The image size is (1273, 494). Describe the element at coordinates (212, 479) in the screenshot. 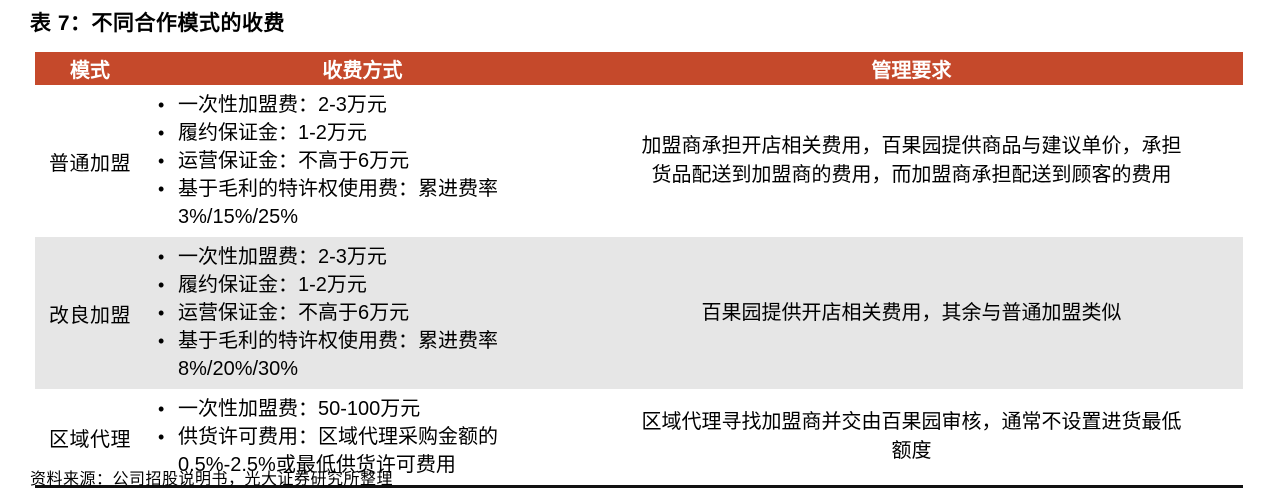

I see `source-note: 资料来源：公司招股说明书，光大证券研究所整理` at that location.